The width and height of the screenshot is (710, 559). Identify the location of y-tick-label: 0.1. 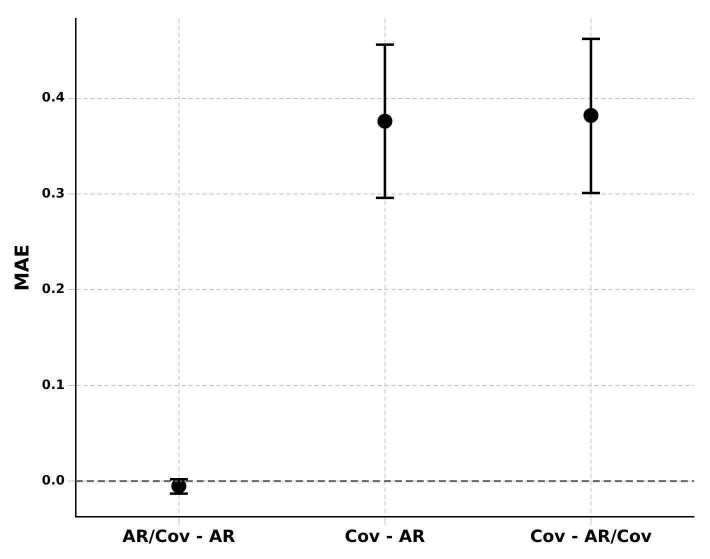
(53, 385).